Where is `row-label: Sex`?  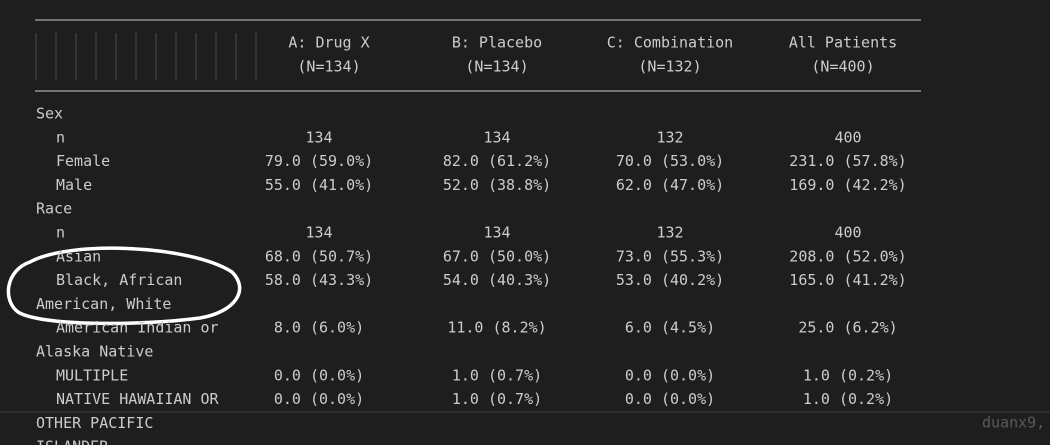 row-label: Sex is located at coordinates (49, 114).